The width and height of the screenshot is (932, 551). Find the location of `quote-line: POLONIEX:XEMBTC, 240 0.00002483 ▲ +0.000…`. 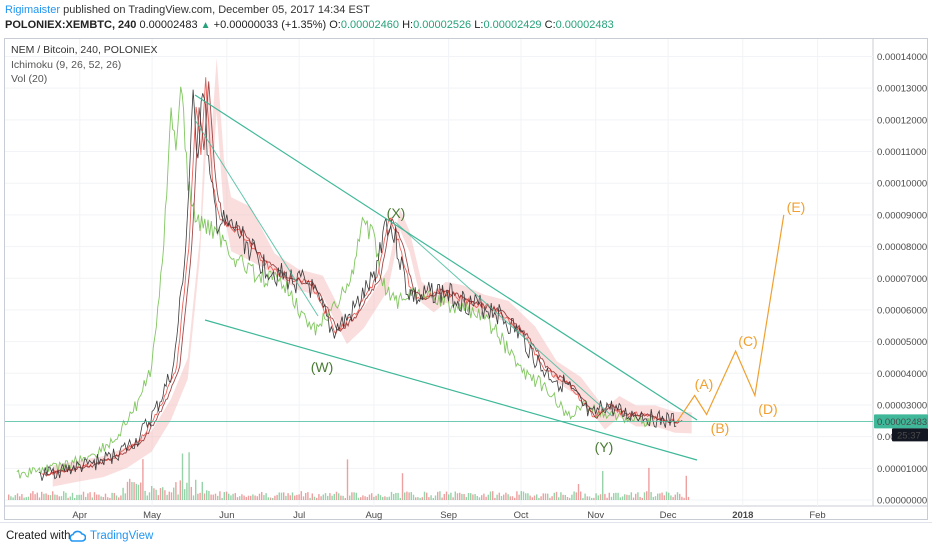

quote-line: POLONIEX:XEMBTC, 240 0.00002483 ▲ +0.000… is located at coordinates (309, 25).